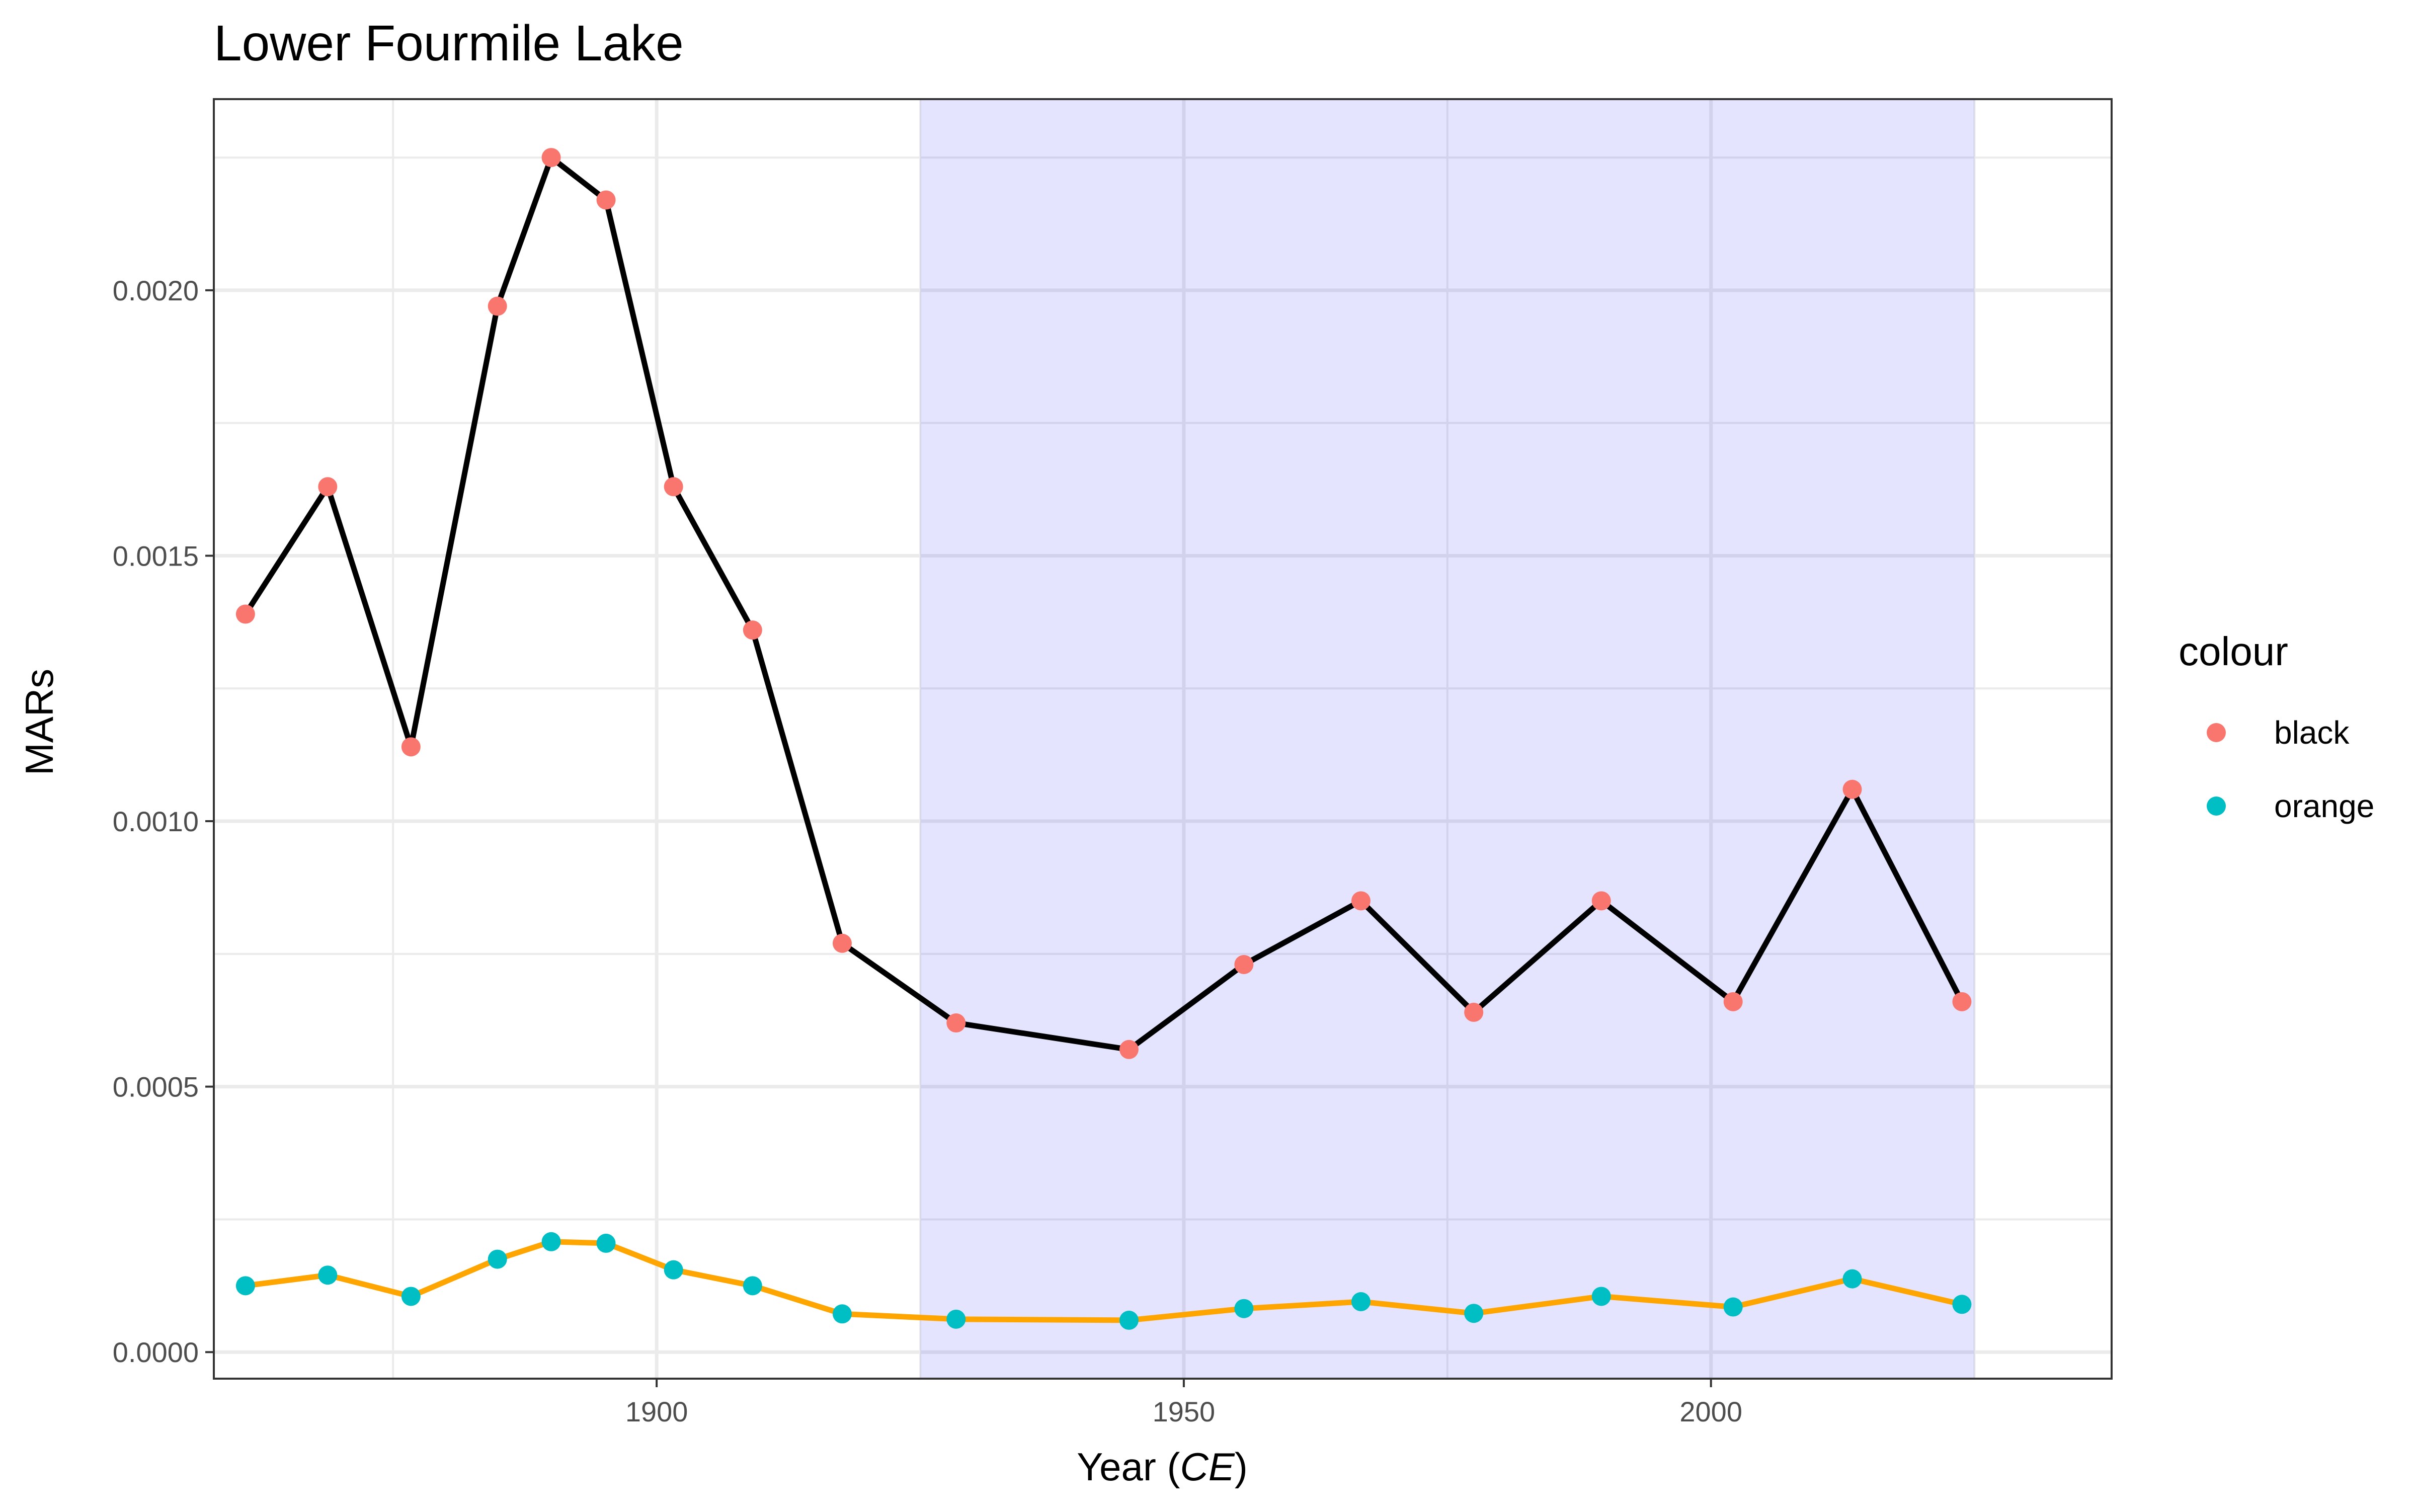 This screenshot has width=2415, height=1512. Describe the element at coordinates (1242, 1467) in the screenshot. I see `x-axis-title-suffix: )` at that location.